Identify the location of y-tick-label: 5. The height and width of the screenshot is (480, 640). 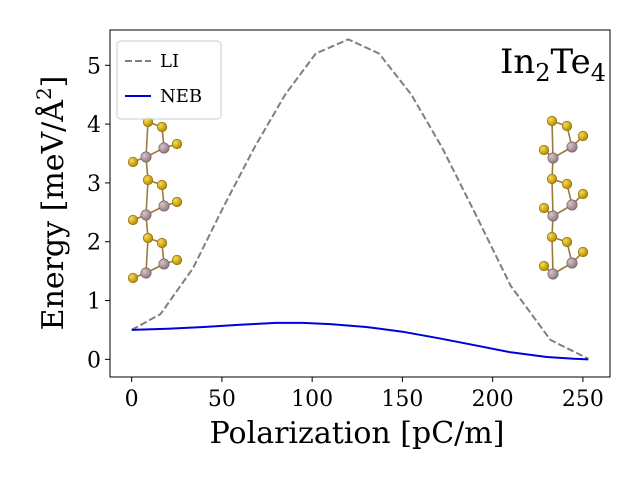
(94, 66).